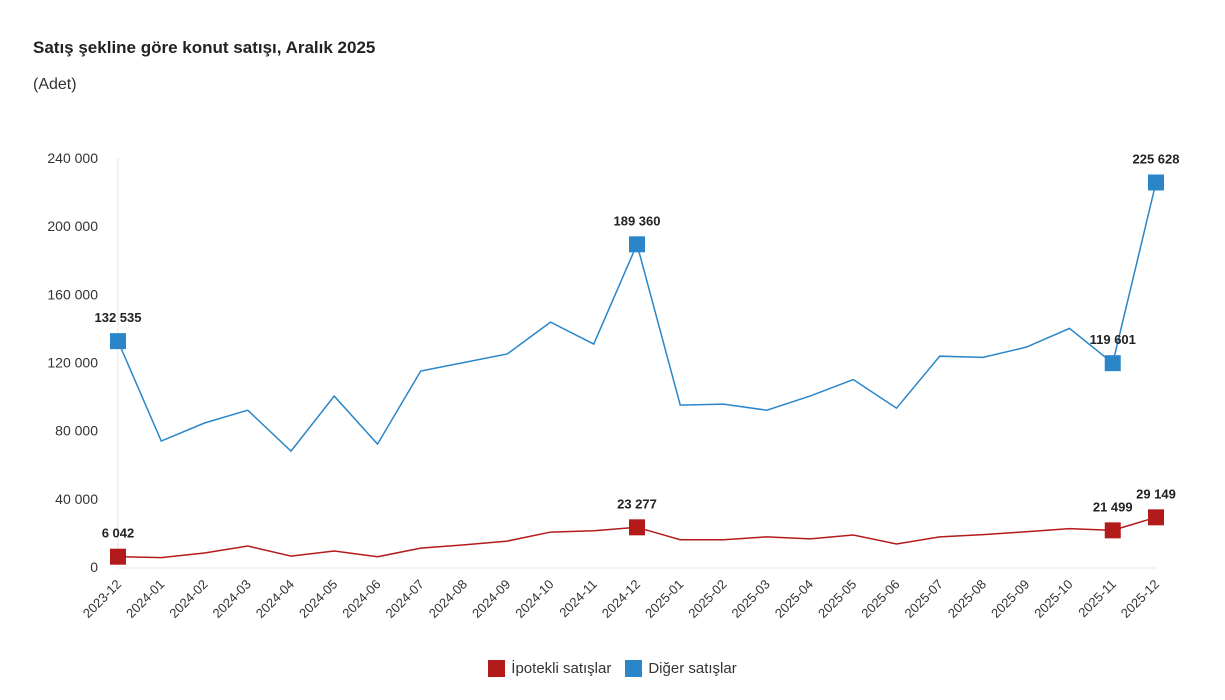 This screenshot has height=700, width=1225. What do you see at coordinates (561, 668) in the screenshot?
I see `legend-label: İpotekli satışlar` at bounding box center [561, 668].